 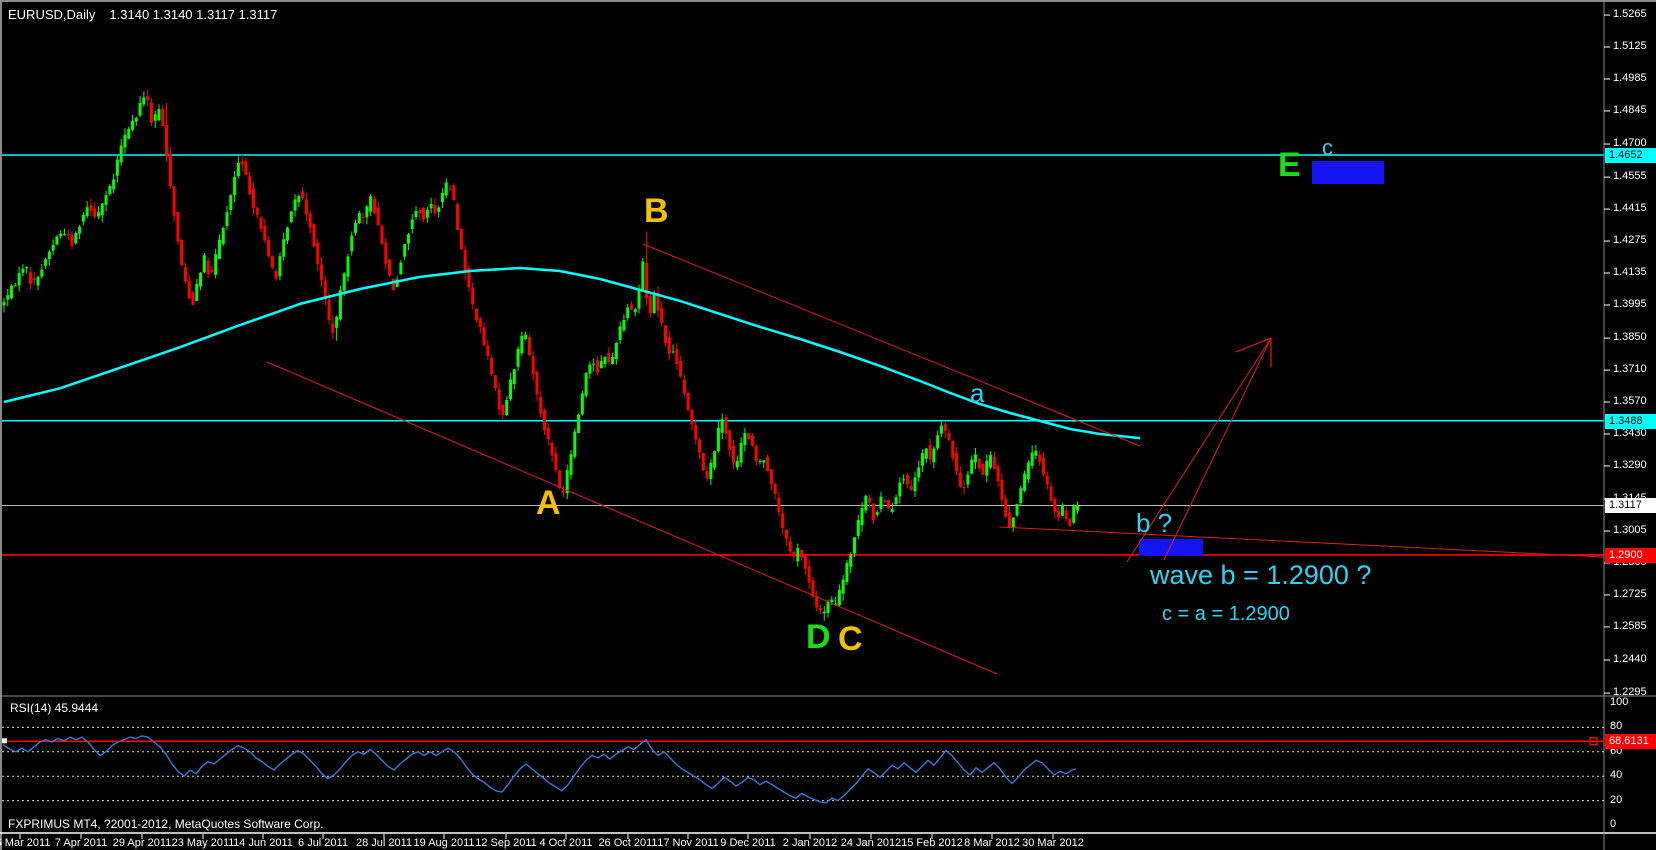 I want to click on wave-b-annotation-text: wave b = 1.2900 ?, so click(x=1261, y=575).